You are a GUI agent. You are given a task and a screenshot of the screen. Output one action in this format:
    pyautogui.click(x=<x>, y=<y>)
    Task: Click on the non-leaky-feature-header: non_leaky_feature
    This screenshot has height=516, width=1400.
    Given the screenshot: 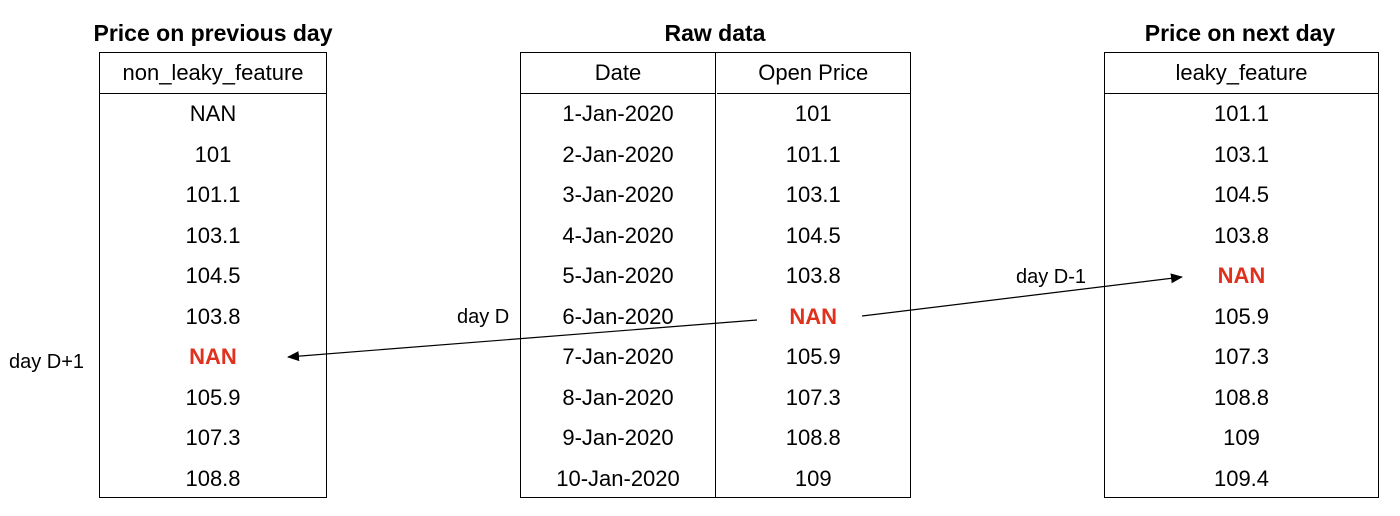 What is the action you would take?
    pyautogui.click(x=213, y=73)
    